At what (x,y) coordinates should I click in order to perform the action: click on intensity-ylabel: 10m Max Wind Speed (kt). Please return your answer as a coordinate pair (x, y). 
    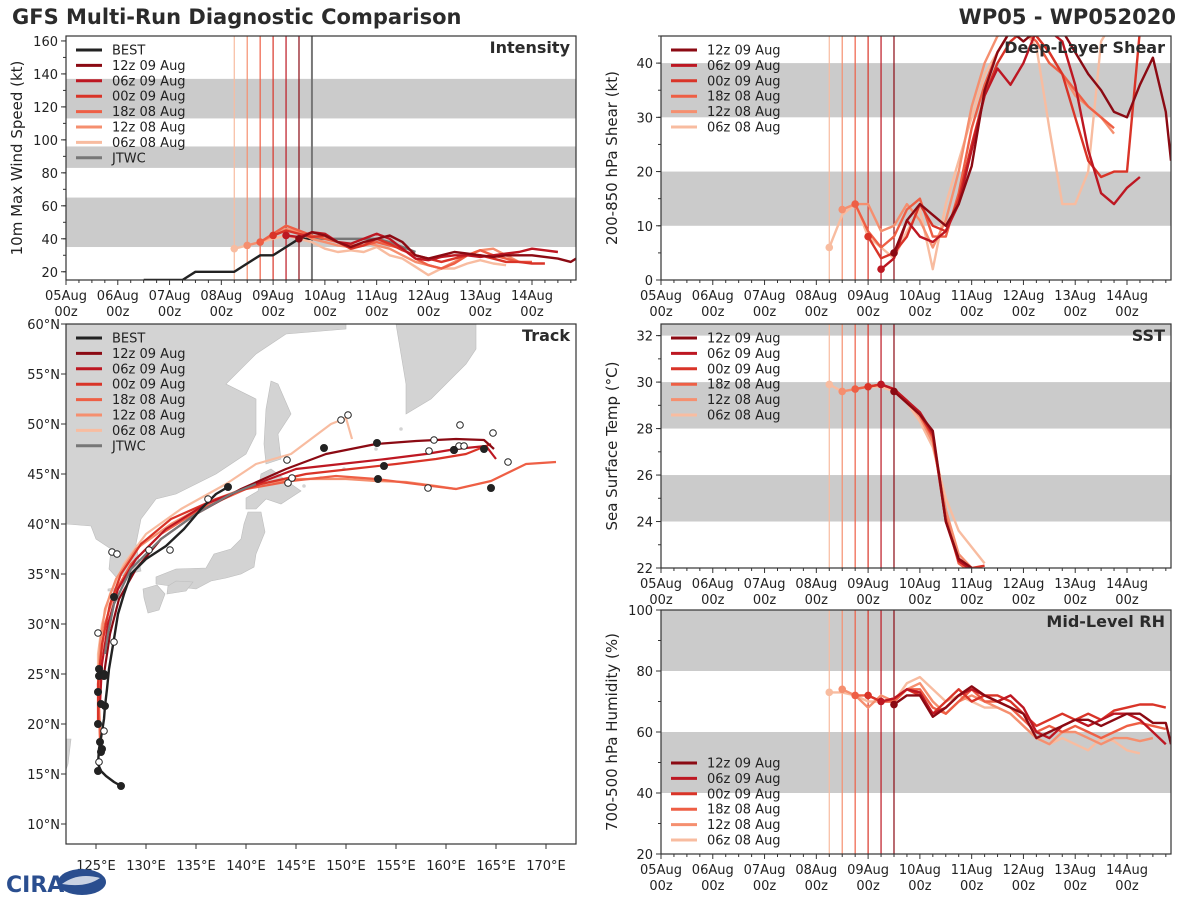
    Looking at the image, I should click on (17, 158).